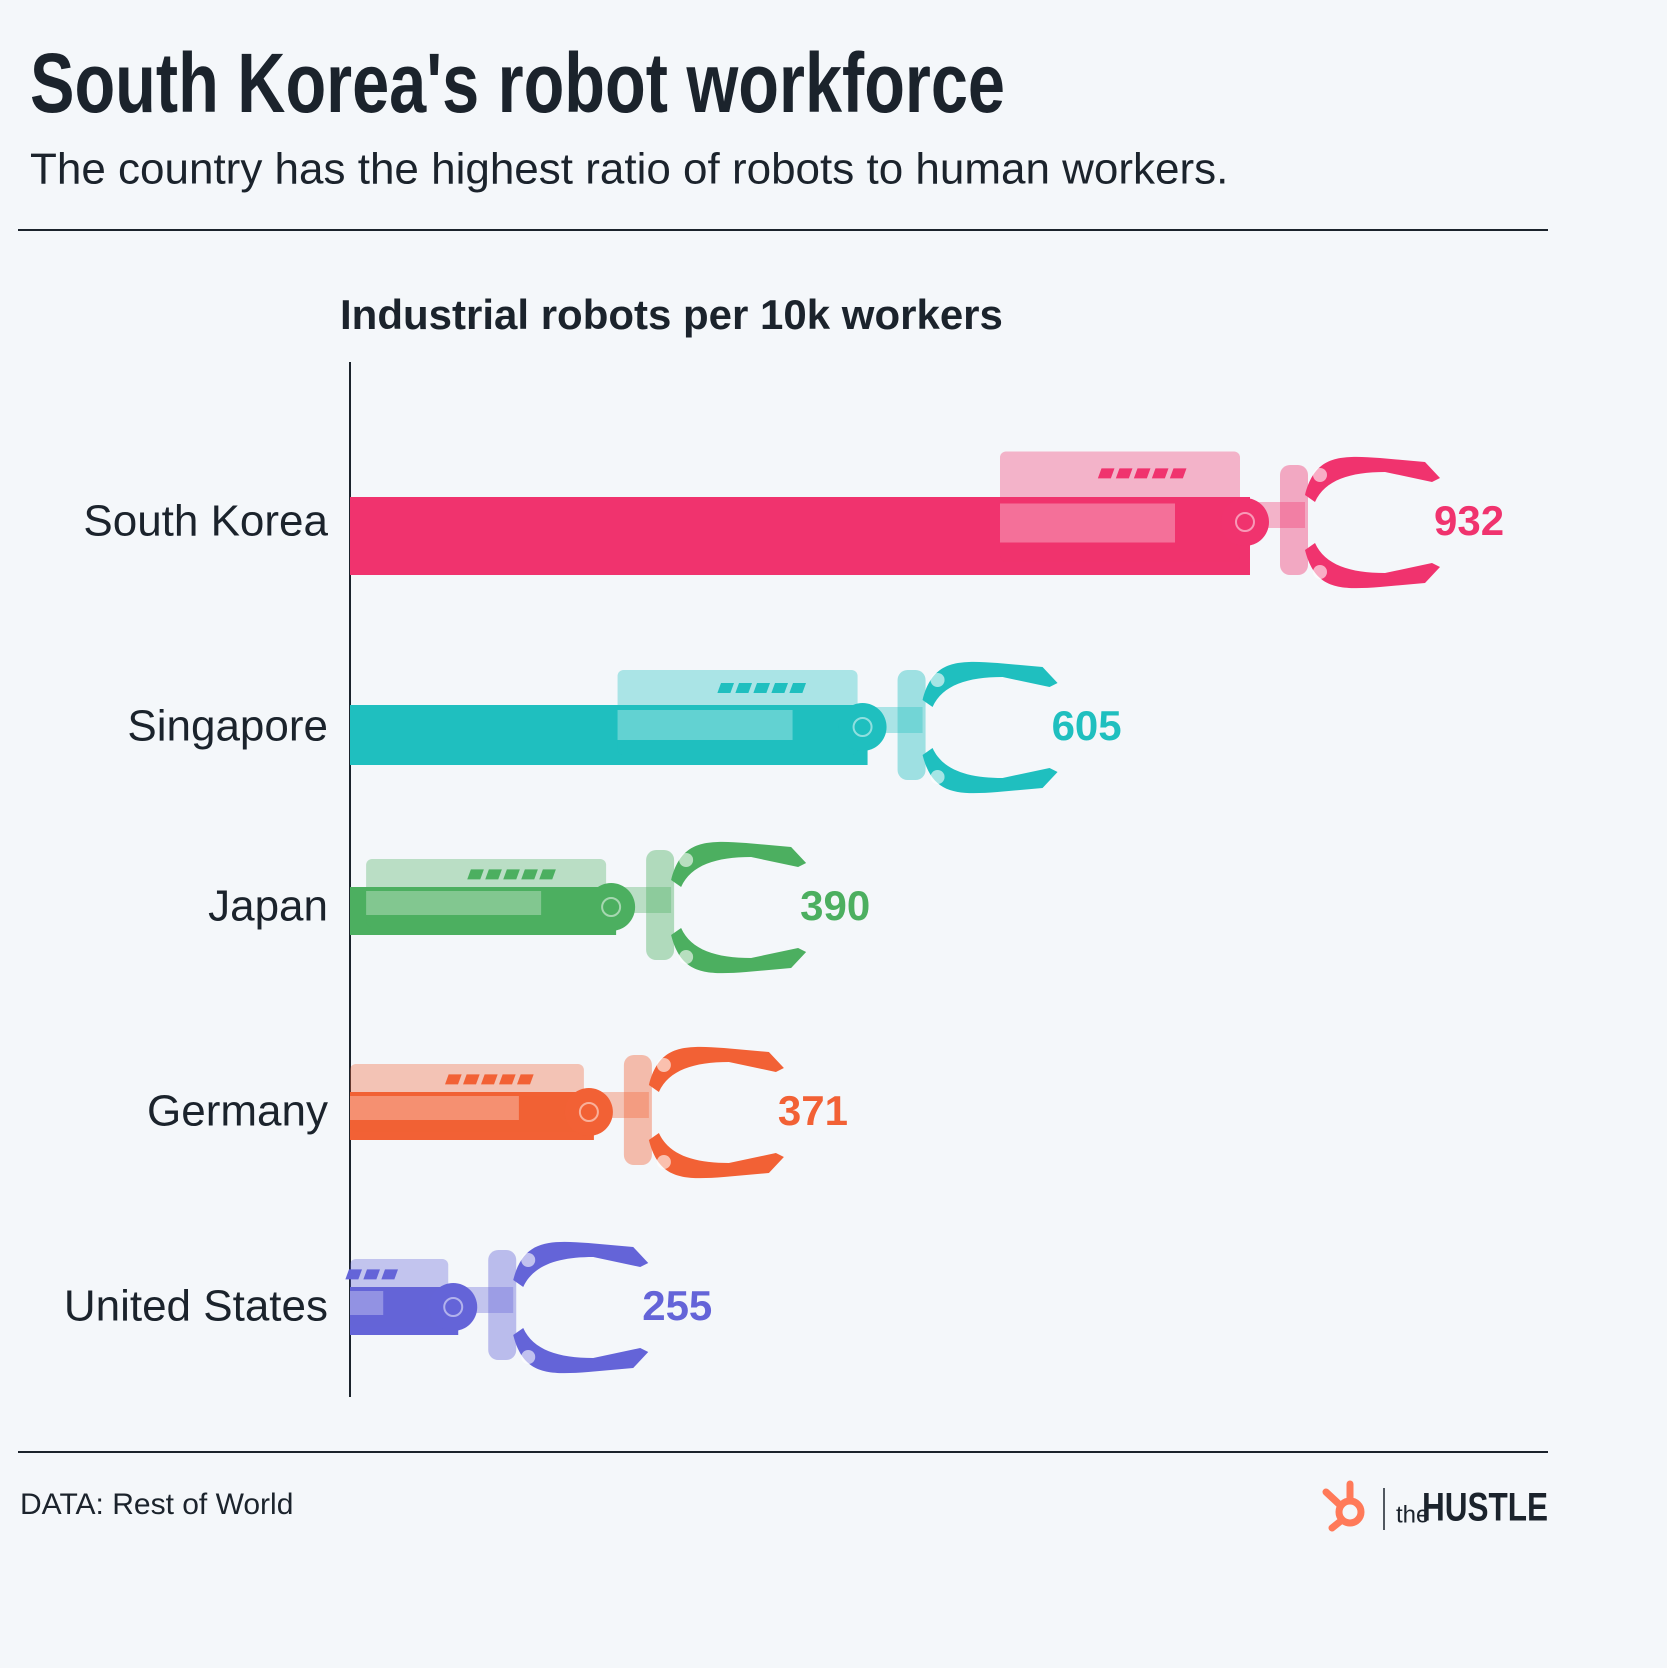 The width and height of the screenshot is (1667, 1668). Describe the element at coordinates (1087, 725) in the screenshot. I see `value-label: 605` at that location.